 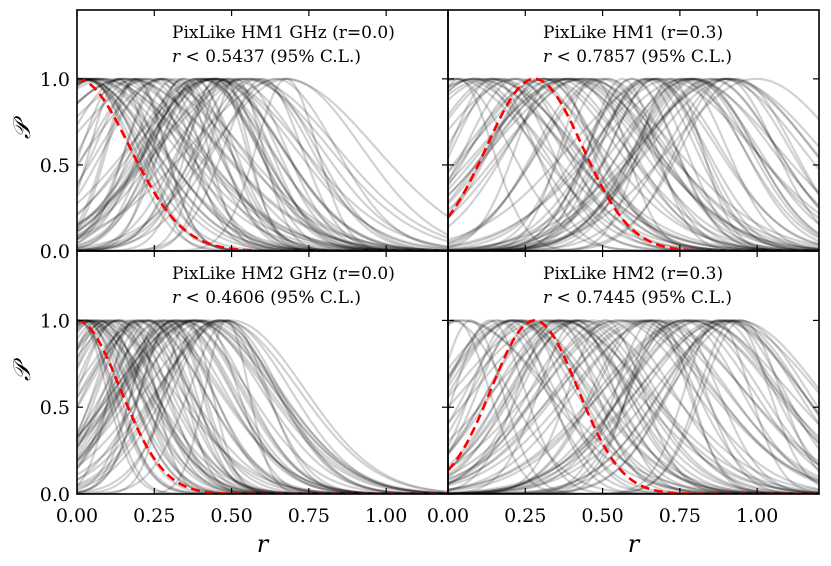 I want to click on x-tick-label: 0.75, so click(x=680, y=516).